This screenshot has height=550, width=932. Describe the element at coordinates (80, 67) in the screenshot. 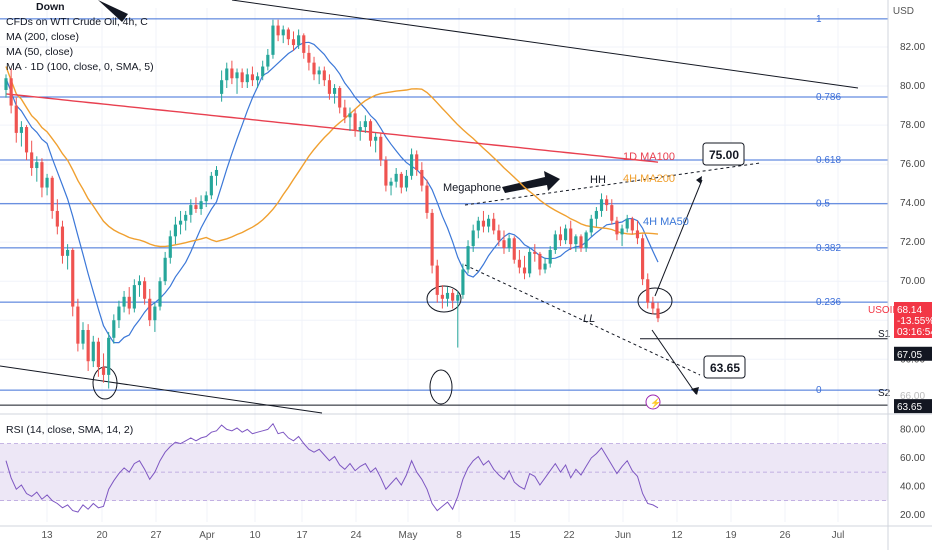

I see `legend-ma1d: MA · 1D (100, close, 0, SMA, 5)` at that location.